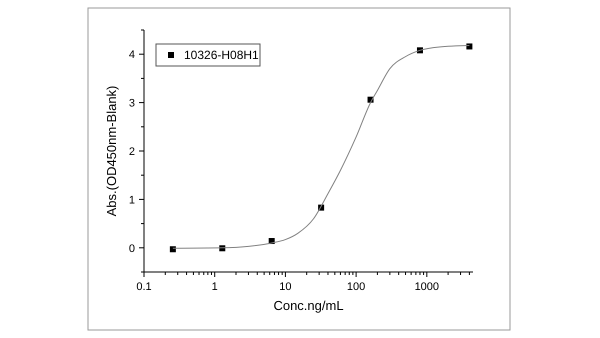 Image resolution: width=600 pixels, height=338 pixels. What do you see at coordinates (285, 287) in the screenshot?
I see `x-tick-label: 10` at bounding box center [285, 287].